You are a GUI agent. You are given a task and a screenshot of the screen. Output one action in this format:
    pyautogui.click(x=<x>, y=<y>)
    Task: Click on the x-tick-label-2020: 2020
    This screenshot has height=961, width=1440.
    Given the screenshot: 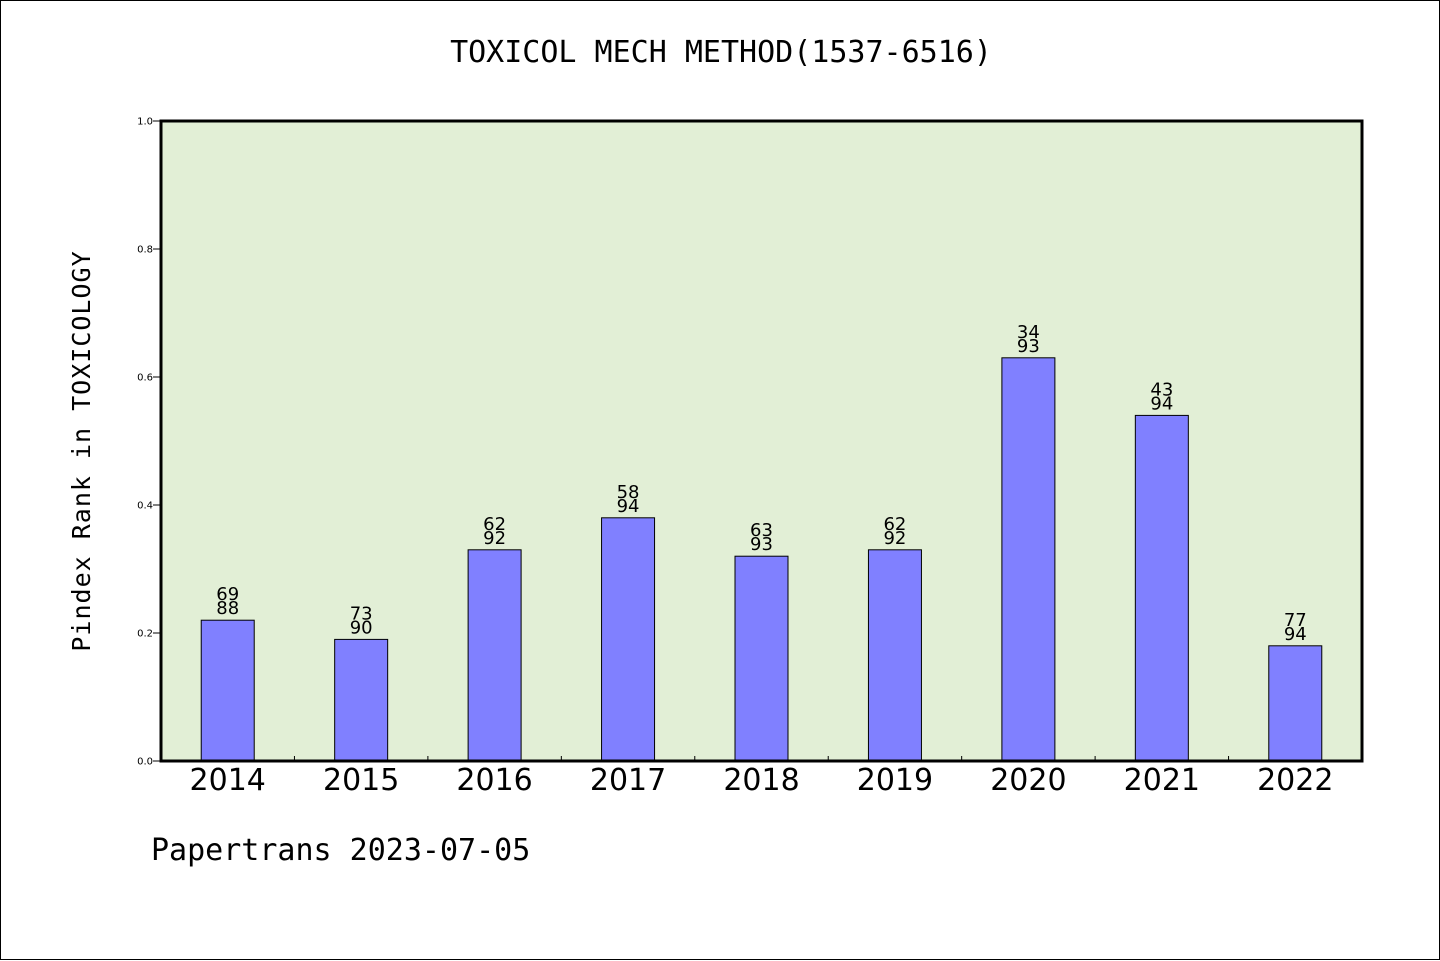 What is the action you would take?
    pyautogui.click(x=1028, y=780)
    